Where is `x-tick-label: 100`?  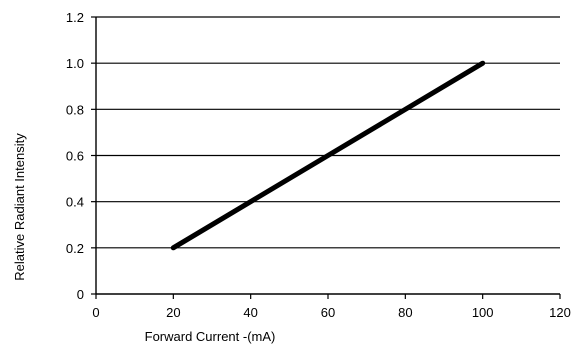 x-tick-label: 100 is located at coordinates (483, 312).